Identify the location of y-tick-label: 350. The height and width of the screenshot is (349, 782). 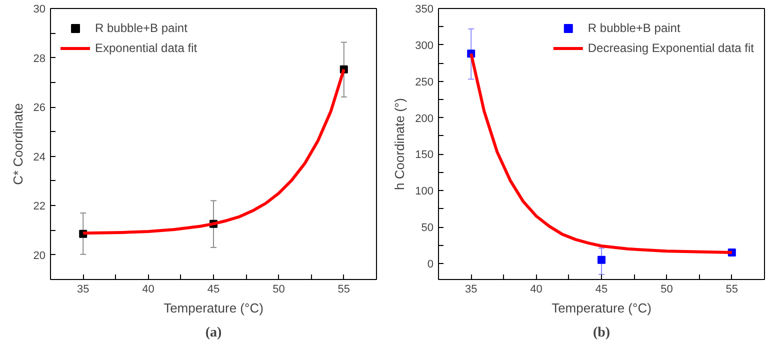
(424, 10).